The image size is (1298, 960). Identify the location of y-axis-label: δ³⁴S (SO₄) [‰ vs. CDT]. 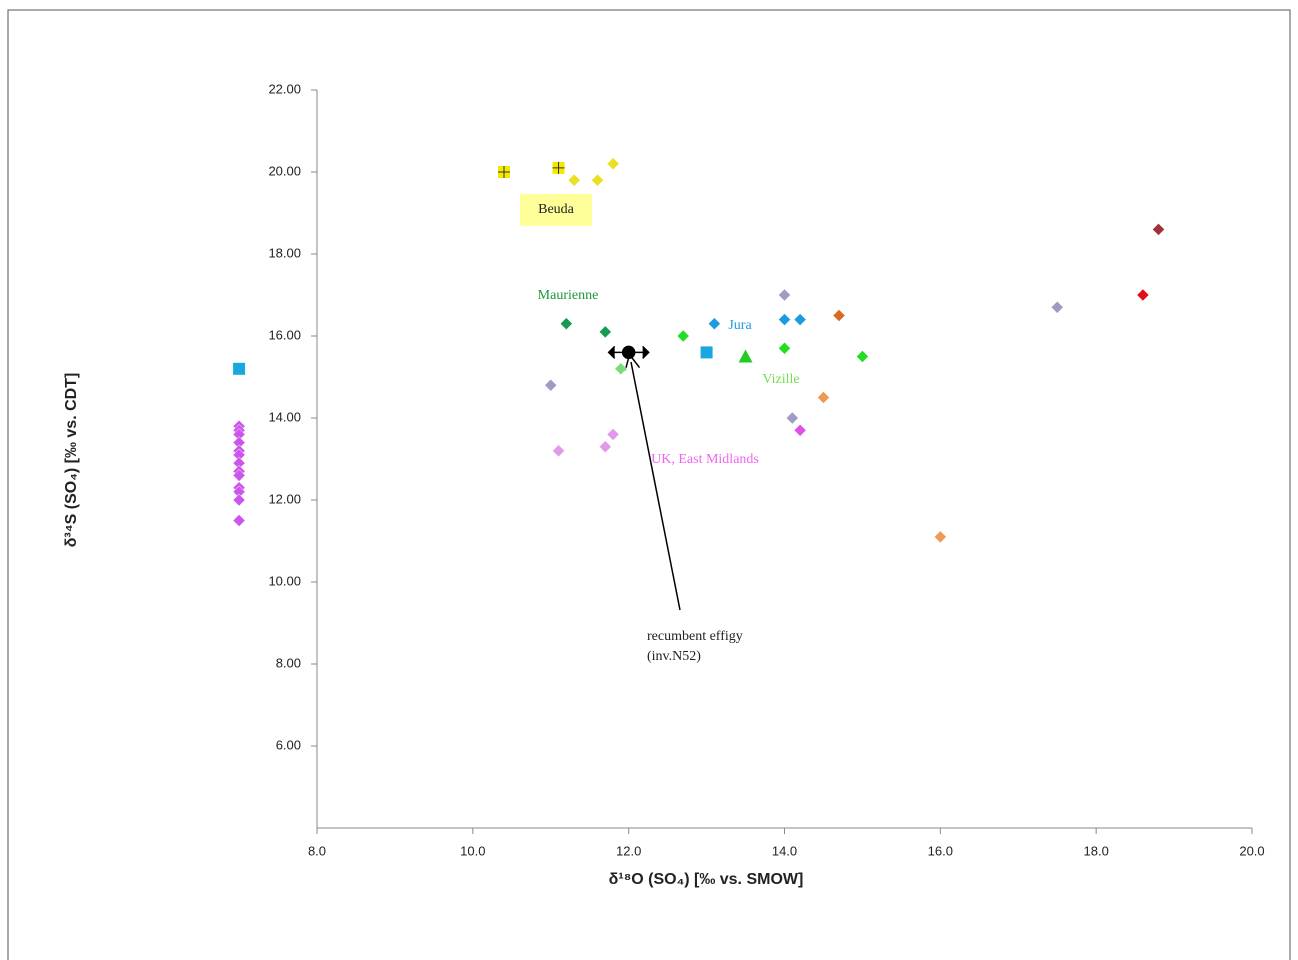
(71, 460).